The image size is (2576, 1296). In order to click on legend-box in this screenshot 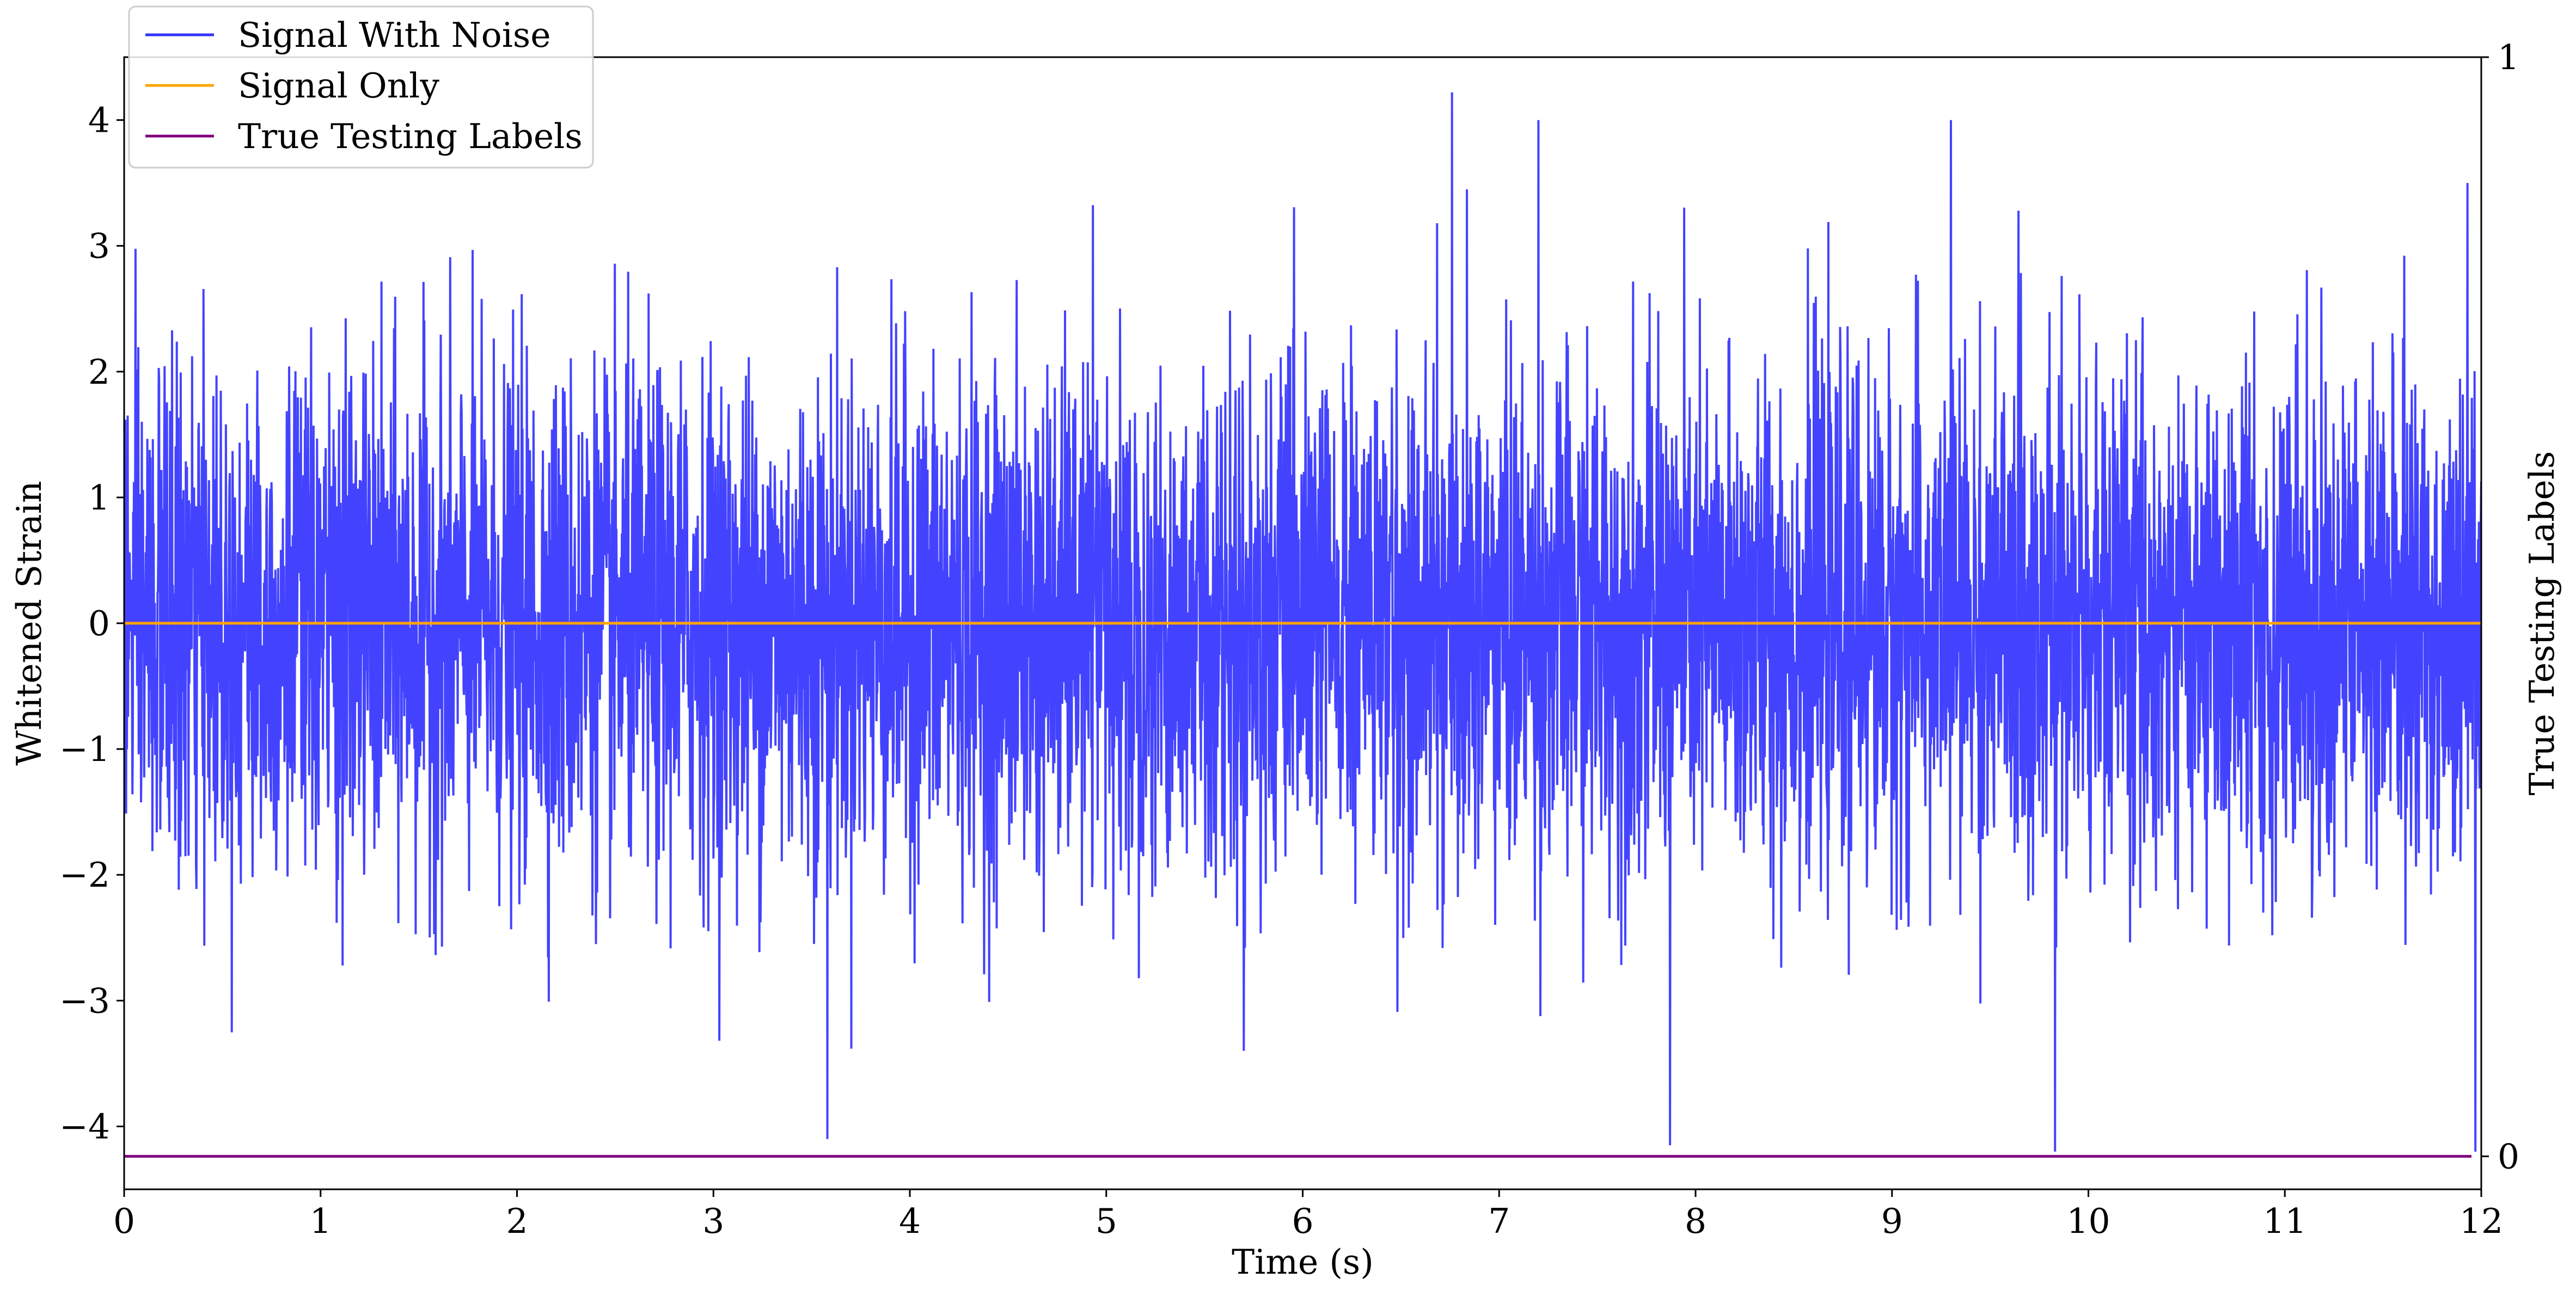, I will do `click(361, 87)`.